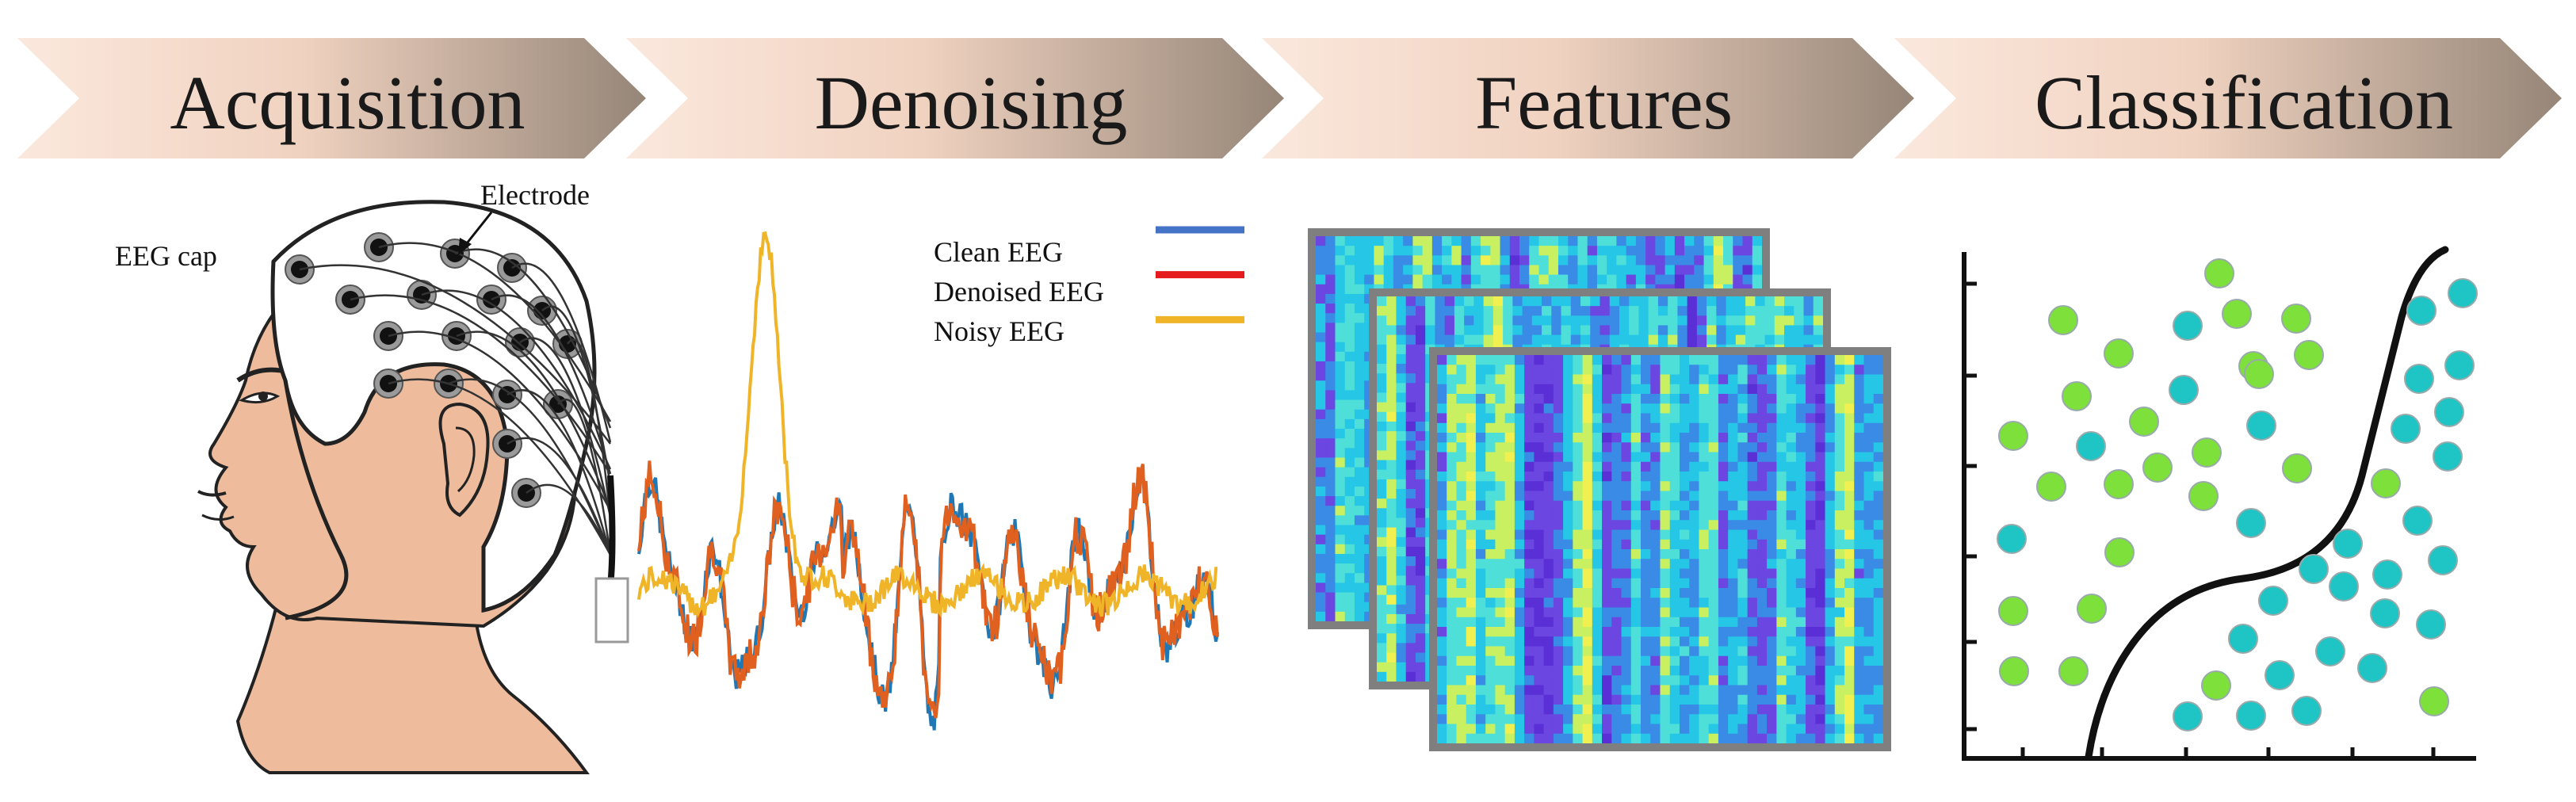 This screenshot has height=802, width=2576. What do you see at coordinates (928, 425) in the screenshot?
I see `noisy-eeg-line` at bounding box center [928, 425].